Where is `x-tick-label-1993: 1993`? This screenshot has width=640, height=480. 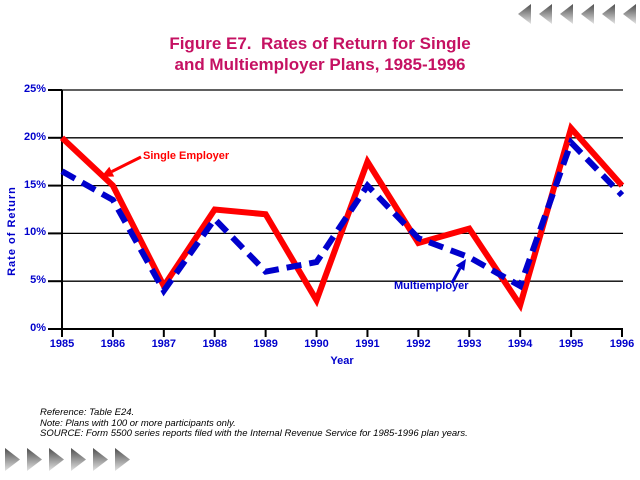 x-tick-label-1993: 1993 is located at coordinates (469, 344).